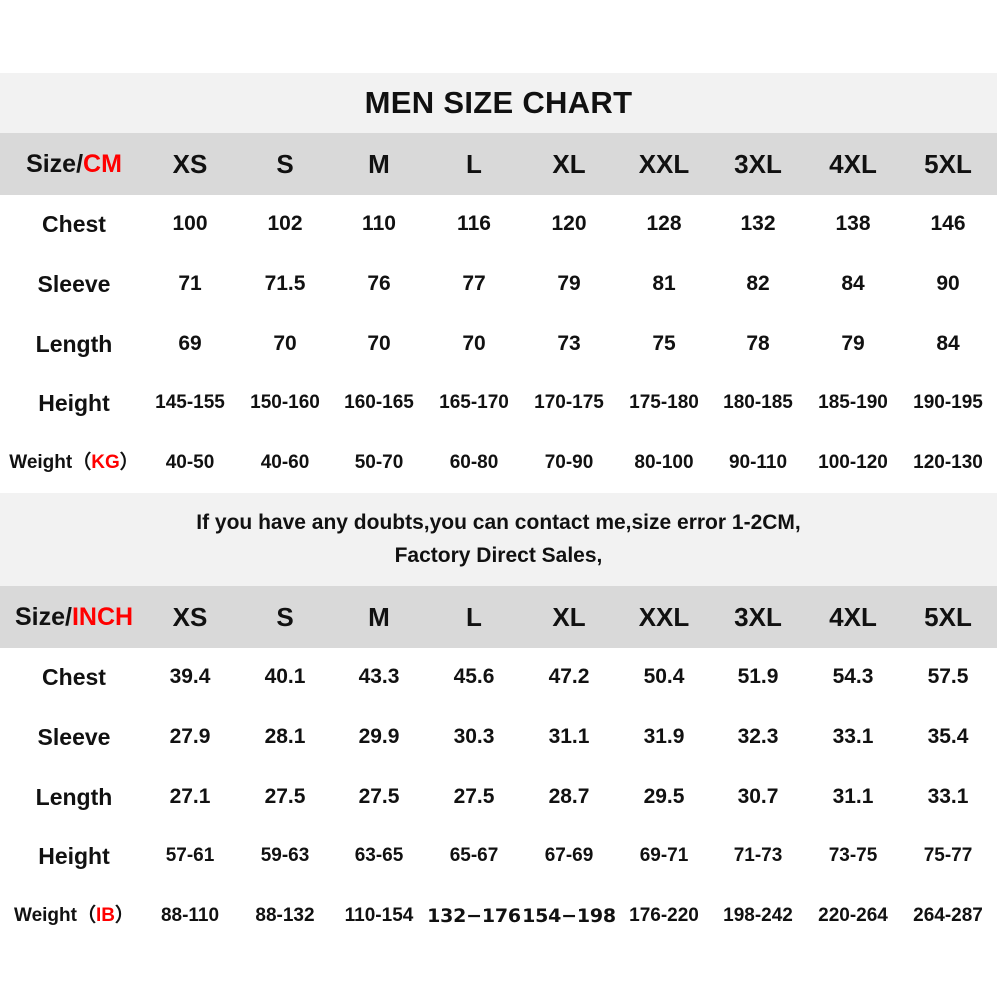 The image size is (1000, 1000). Describe the element at coordinates (758, 796) in the screenshot. I see `table-cell: 30.7` at that location.